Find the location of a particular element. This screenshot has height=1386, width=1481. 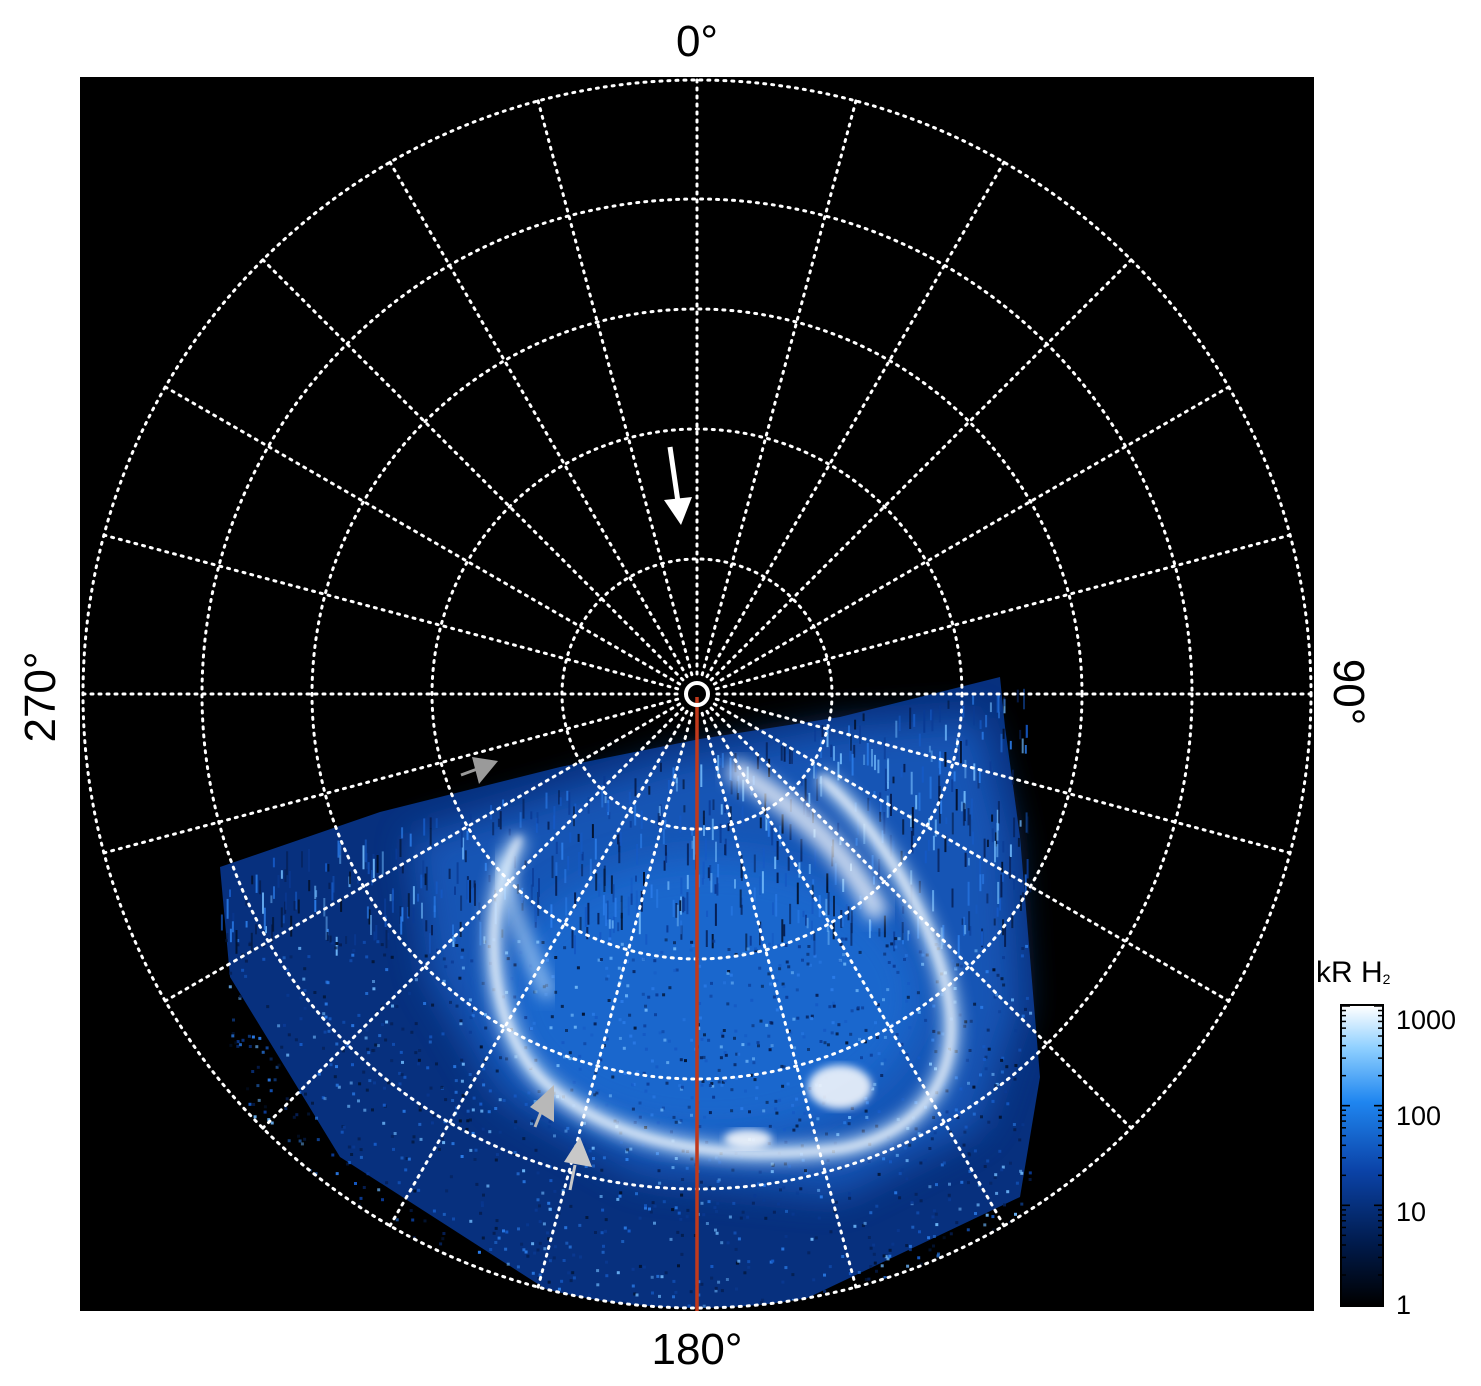

pole-marker is located at coordinates (697, 694).